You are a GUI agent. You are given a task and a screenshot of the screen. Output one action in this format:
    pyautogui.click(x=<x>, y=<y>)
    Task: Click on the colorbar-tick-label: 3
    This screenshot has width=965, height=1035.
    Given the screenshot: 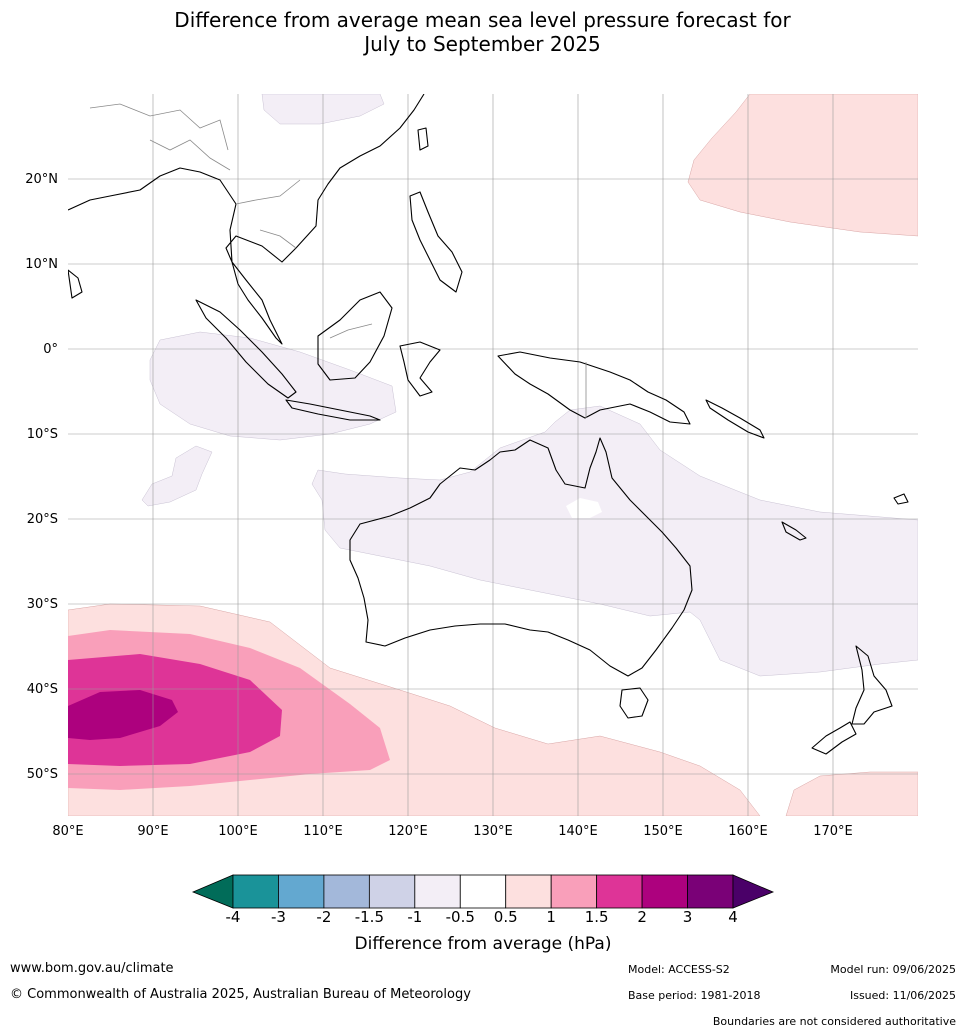 What is the action you would take?
    pyautogui.click(x=688, y=917)
    